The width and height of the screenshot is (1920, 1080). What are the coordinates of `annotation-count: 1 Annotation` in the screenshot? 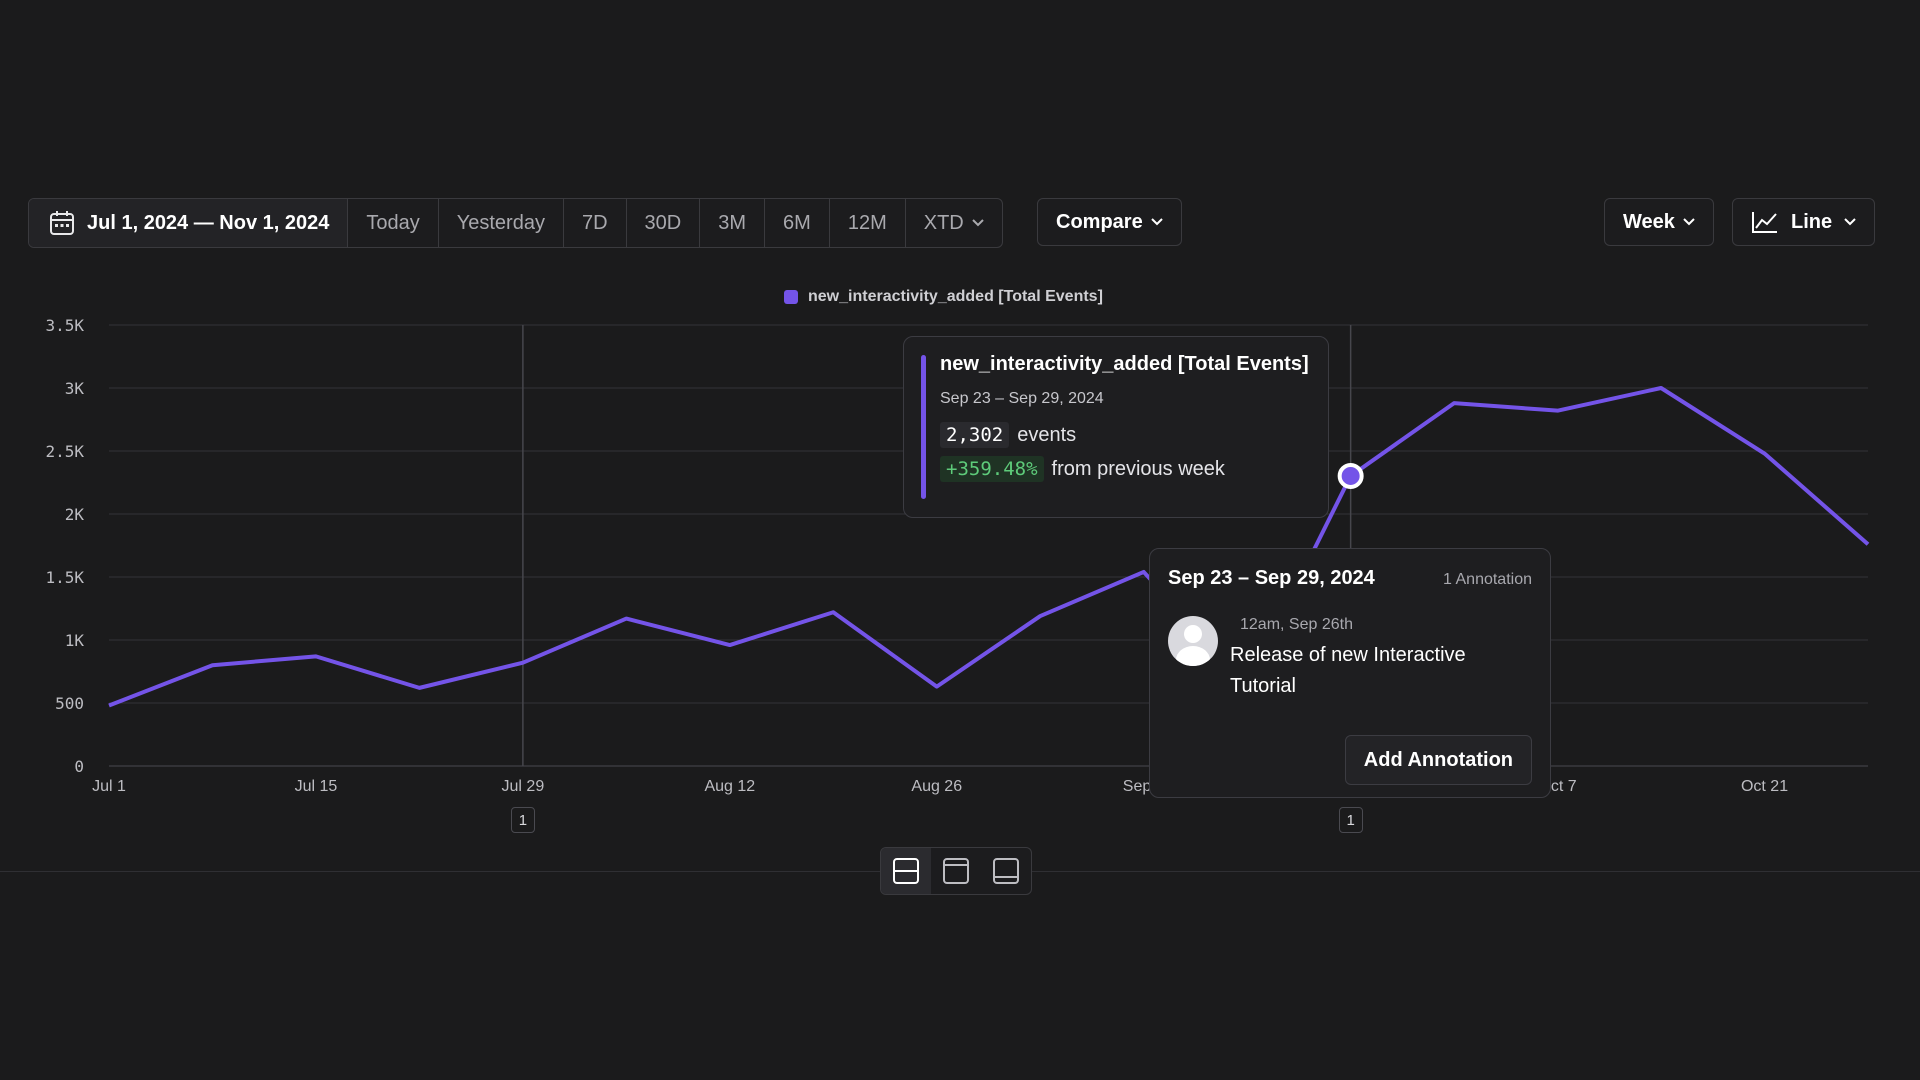 It's located at (1487, 579).